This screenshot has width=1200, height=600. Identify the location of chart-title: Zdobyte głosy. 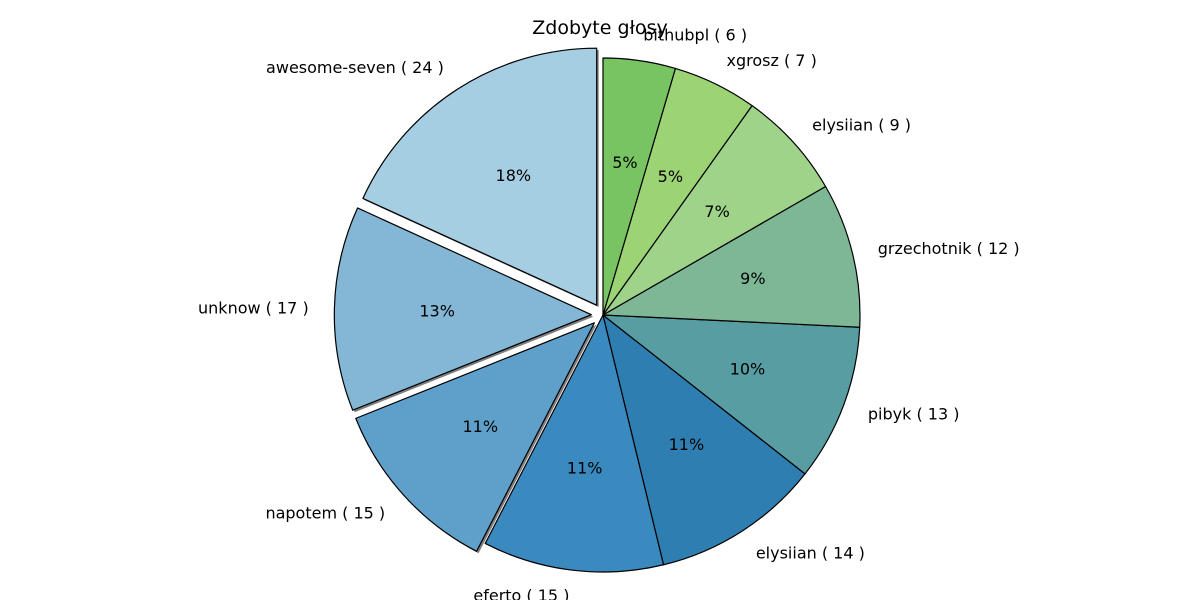
(599, 28).